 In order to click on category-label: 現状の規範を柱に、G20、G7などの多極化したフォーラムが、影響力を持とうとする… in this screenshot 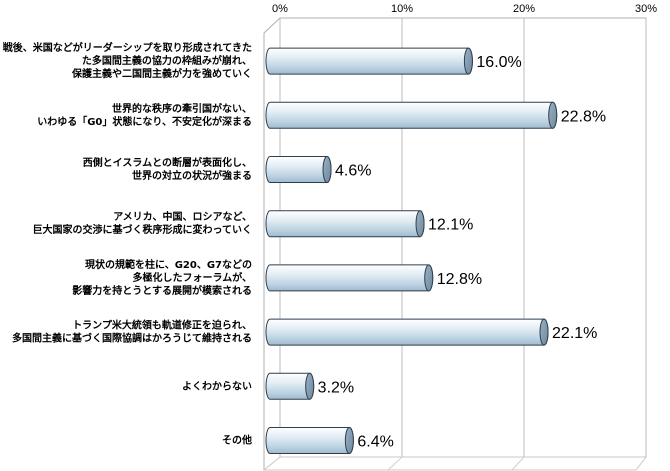, I will do `click(162, 277)`.